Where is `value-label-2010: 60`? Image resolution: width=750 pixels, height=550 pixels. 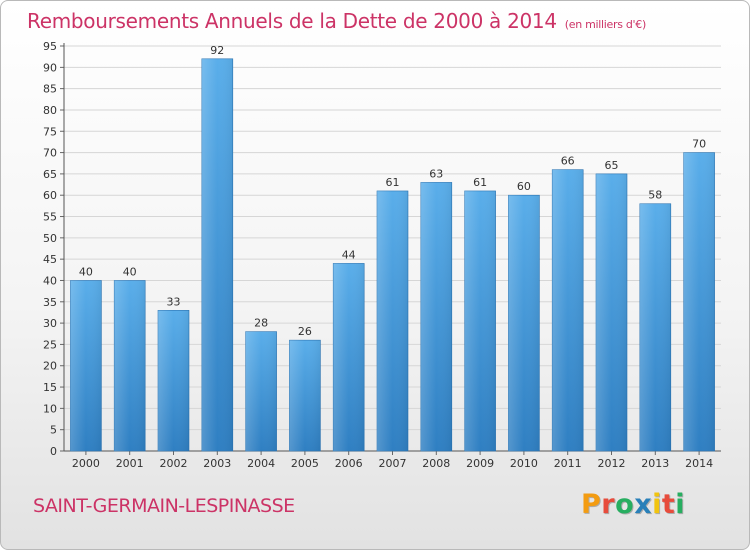
value-label-2010: 60 is located at coordinates (524, 186).